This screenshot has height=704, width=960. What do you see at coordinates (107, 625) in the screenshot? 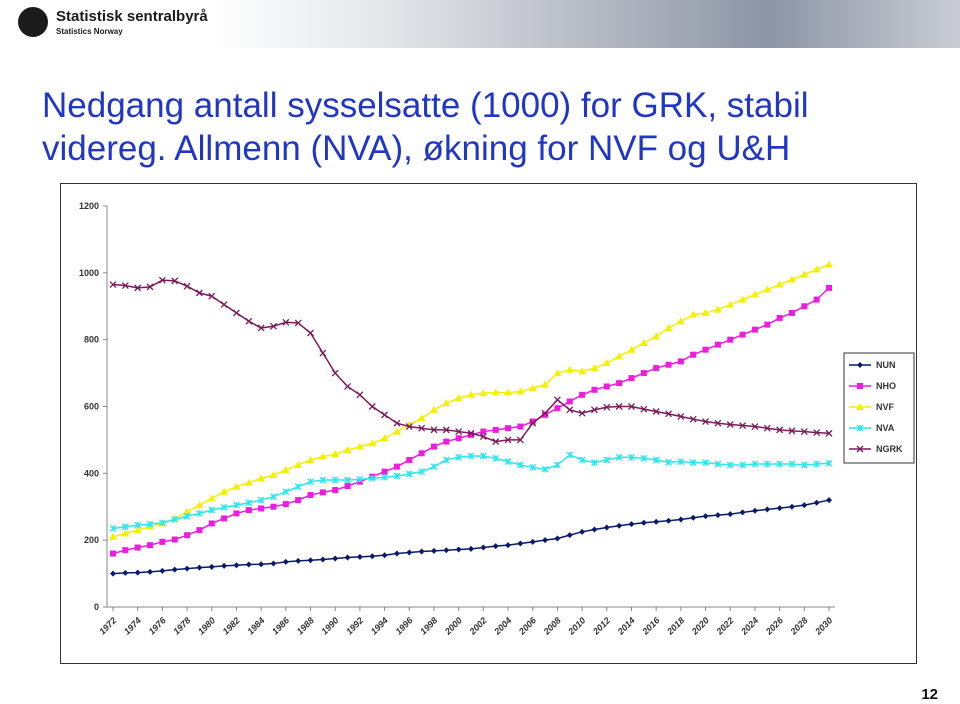
I see `x-tick-label: 1972` at bounding box center [107, 625].